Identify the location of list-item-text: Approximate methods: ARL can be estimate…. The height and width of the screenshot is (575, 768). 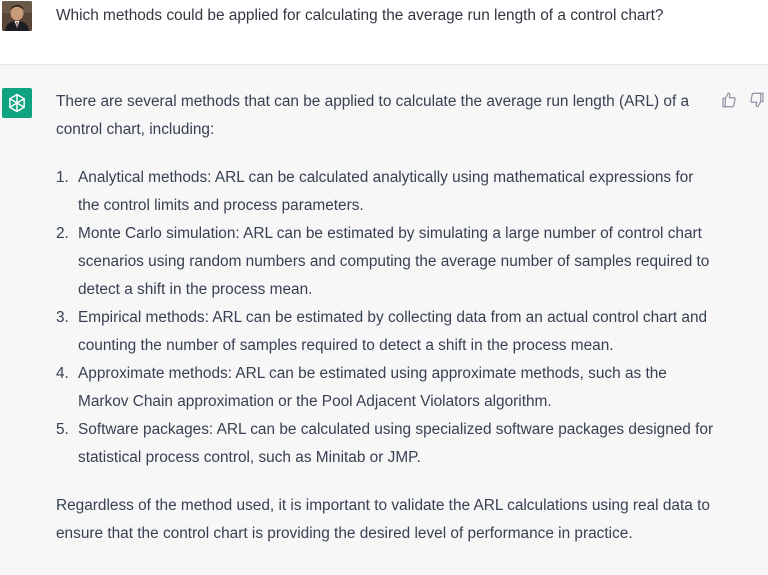
(372, 387).